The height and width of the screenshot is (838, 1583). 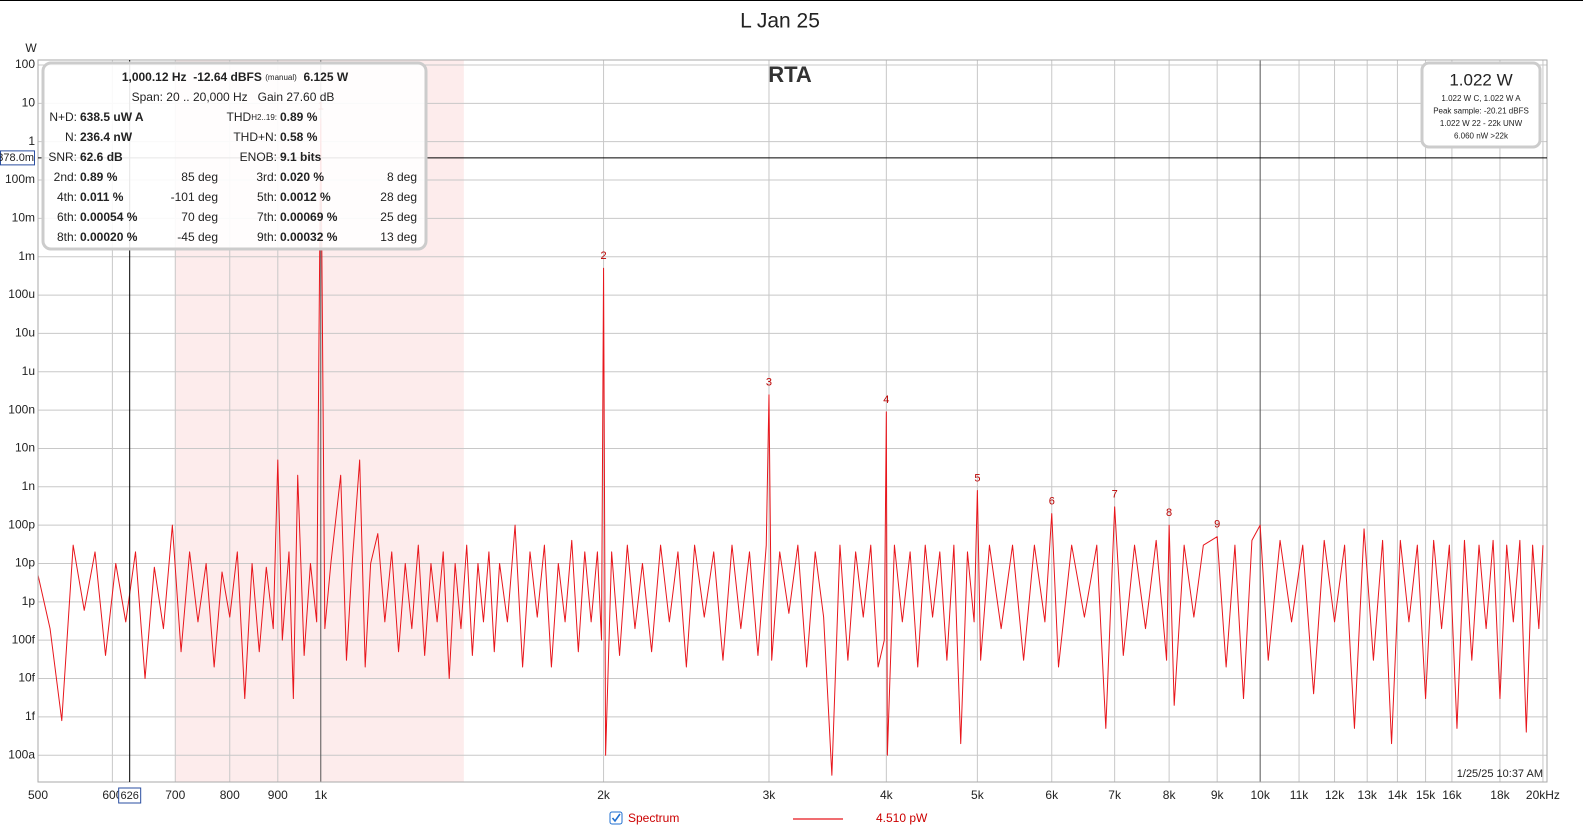 I want to click on level-line: Peak sample: -20.21 dBFS, so click(x=1481, y=111).